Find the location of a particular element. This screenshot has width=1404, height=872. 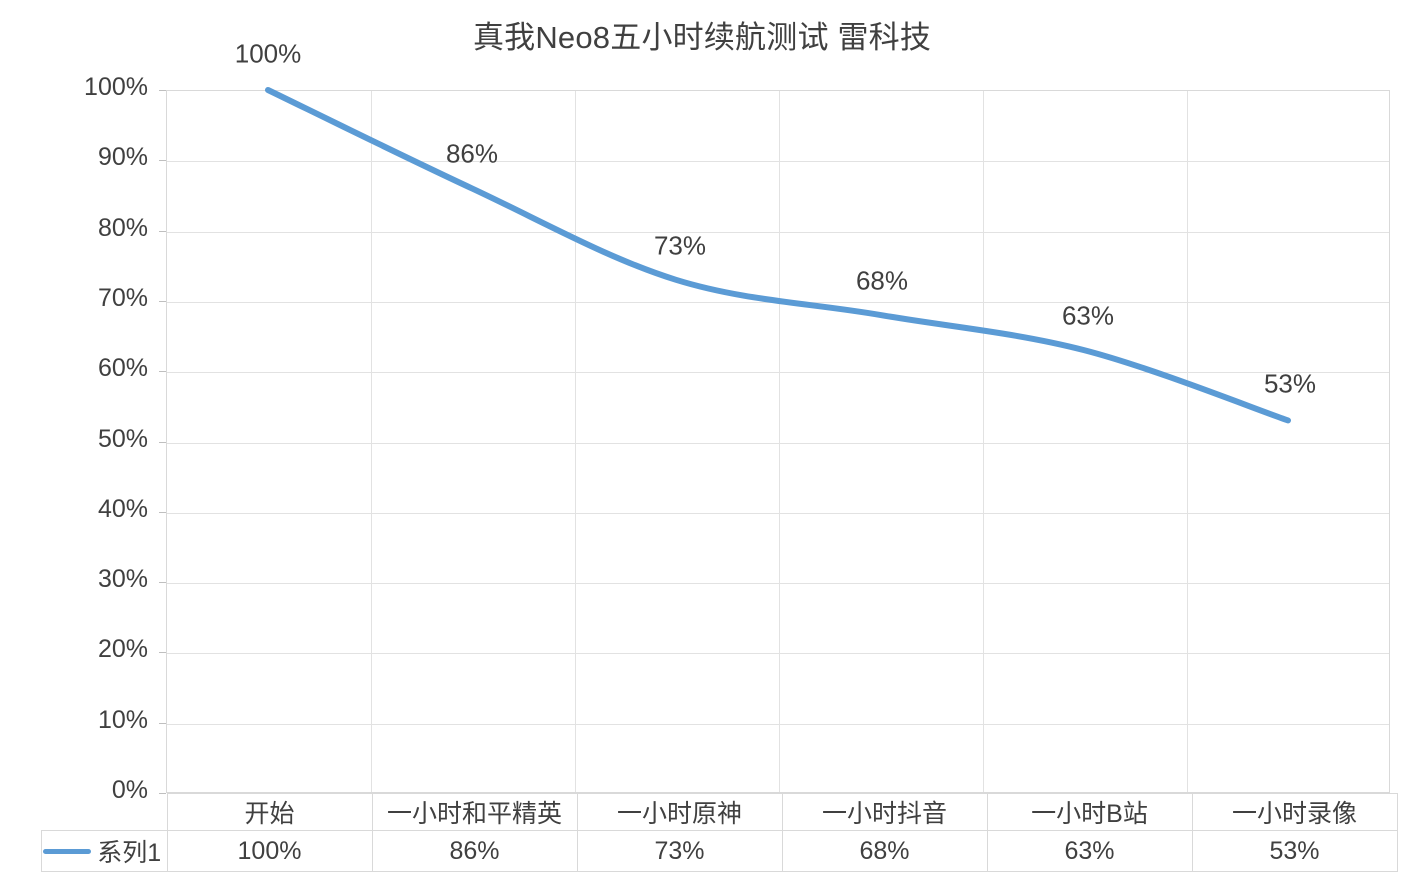

table-cell-category: 一小时原神 is located at coordinates (679, 812).